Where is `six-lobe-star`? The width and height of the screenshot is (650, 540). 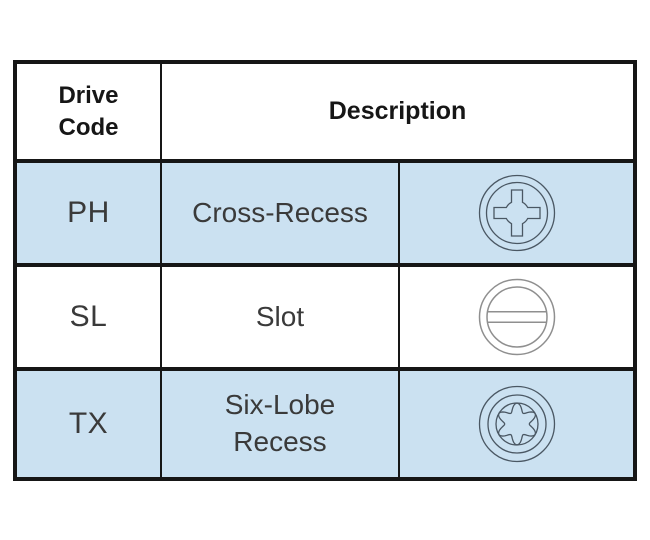 six-lobe-star is located at coordinates (516, 424).